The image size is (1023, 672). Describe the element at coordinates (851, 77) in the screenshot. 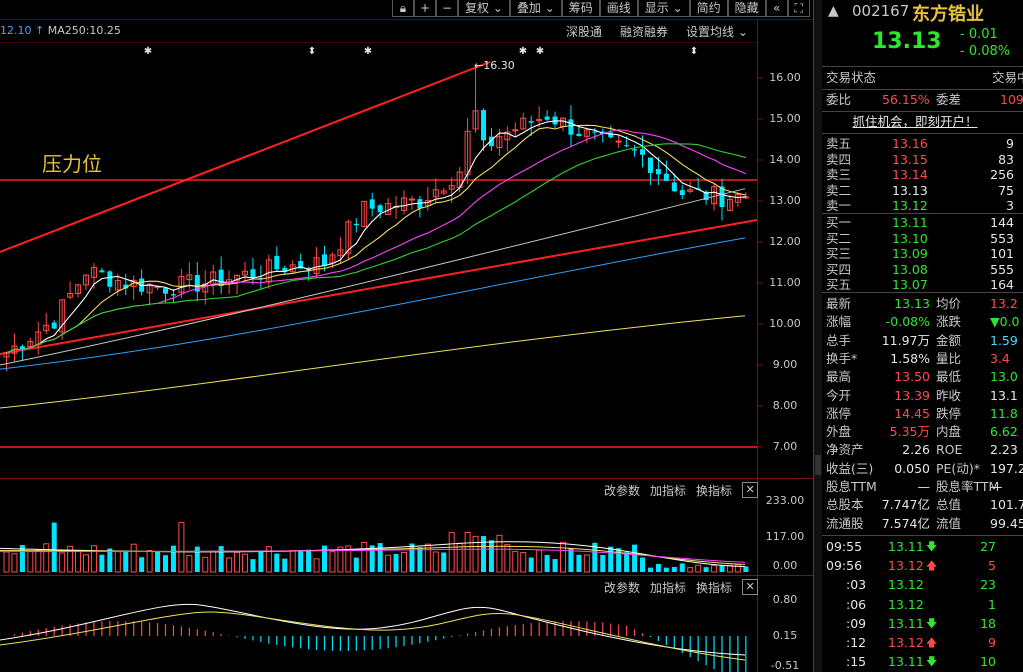

I see `trade-status-label: 交易状态` at that location.